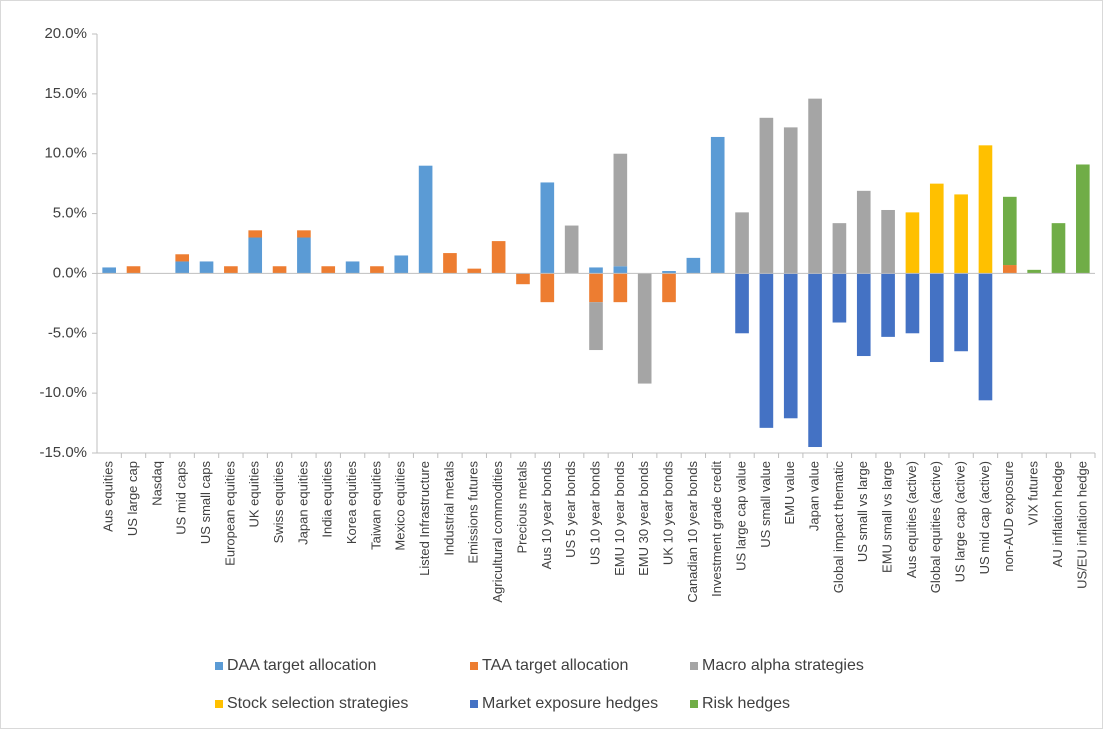 This screenshot has height=734, width=1103. Describe the element at coordinates (278, 502) in the screenshot. I see `x-tick-label: Swiss equities` at that location.